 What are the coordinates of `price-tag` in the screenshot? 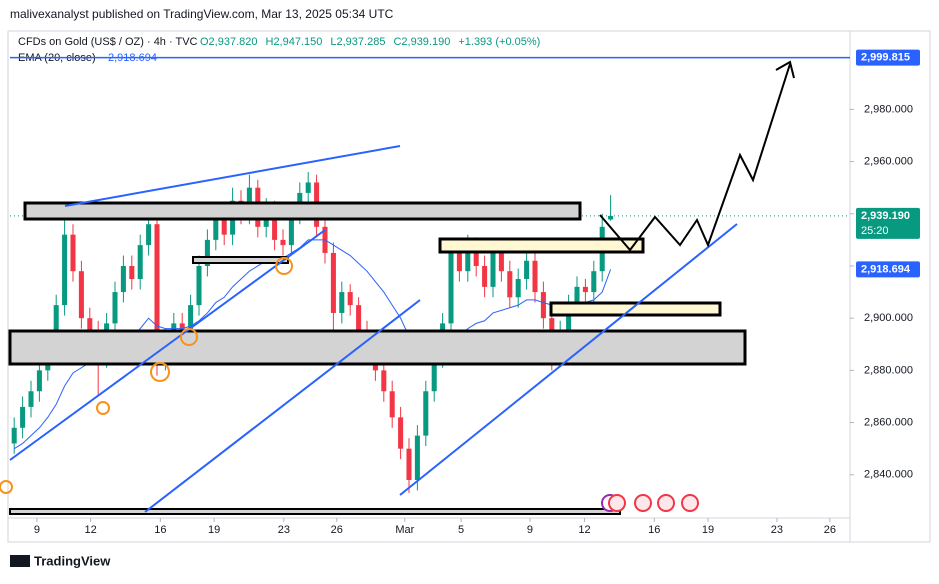 It's located at (888, 223).